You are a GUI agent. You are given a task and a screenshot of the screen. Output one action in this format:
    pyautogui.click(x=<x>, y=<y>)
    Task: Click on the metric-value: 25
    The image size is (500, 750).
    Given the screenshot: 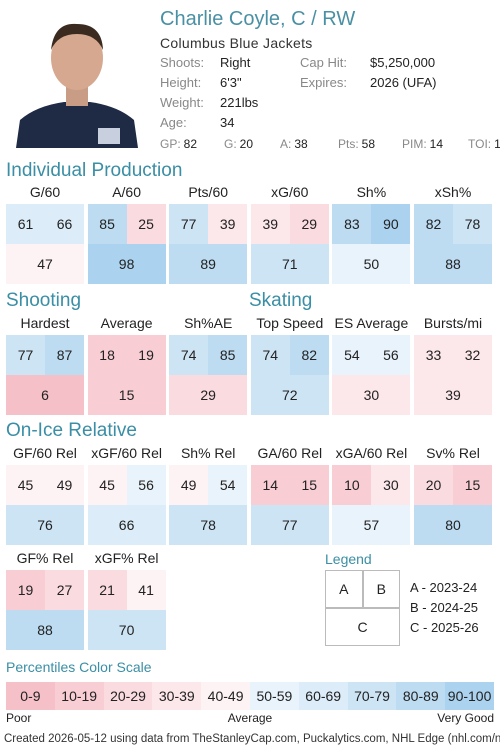 What is the action you would take?
    pyautogui.click(x=146, y=224)
    